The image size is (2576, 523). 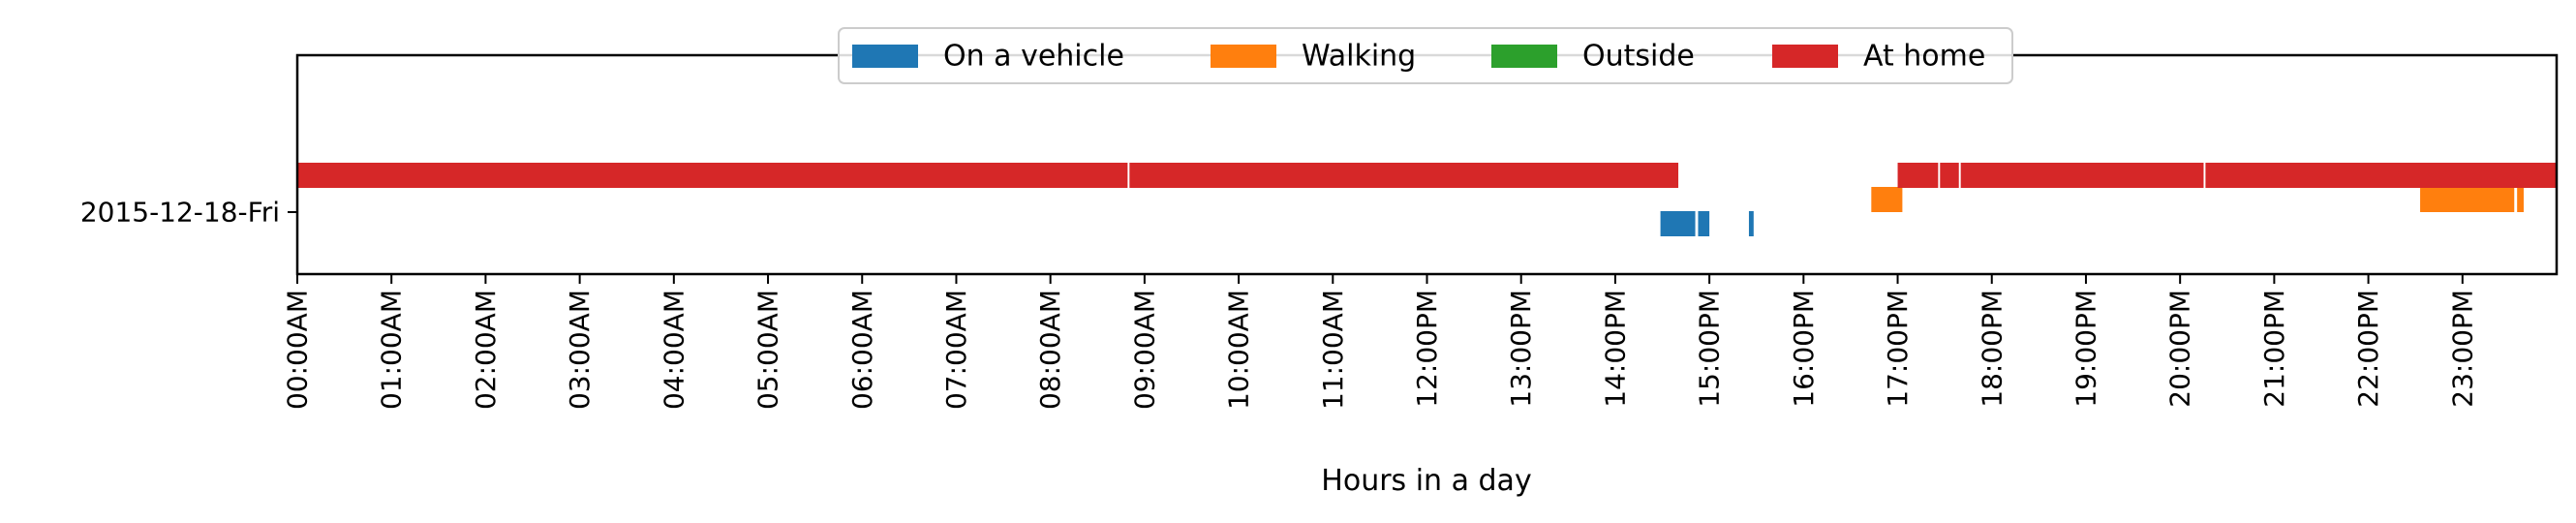 I want to click on legend-swatch-at-home, so click(x=1805, y=56).